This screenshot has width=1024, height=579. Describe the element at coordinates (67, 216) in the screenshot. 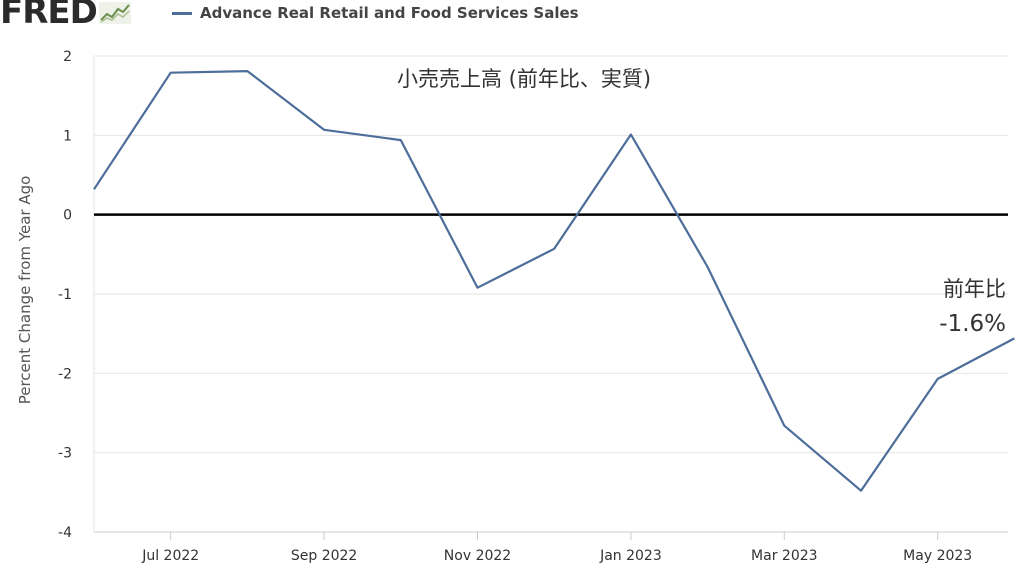

I see `y-tick-label: 0` at that location.